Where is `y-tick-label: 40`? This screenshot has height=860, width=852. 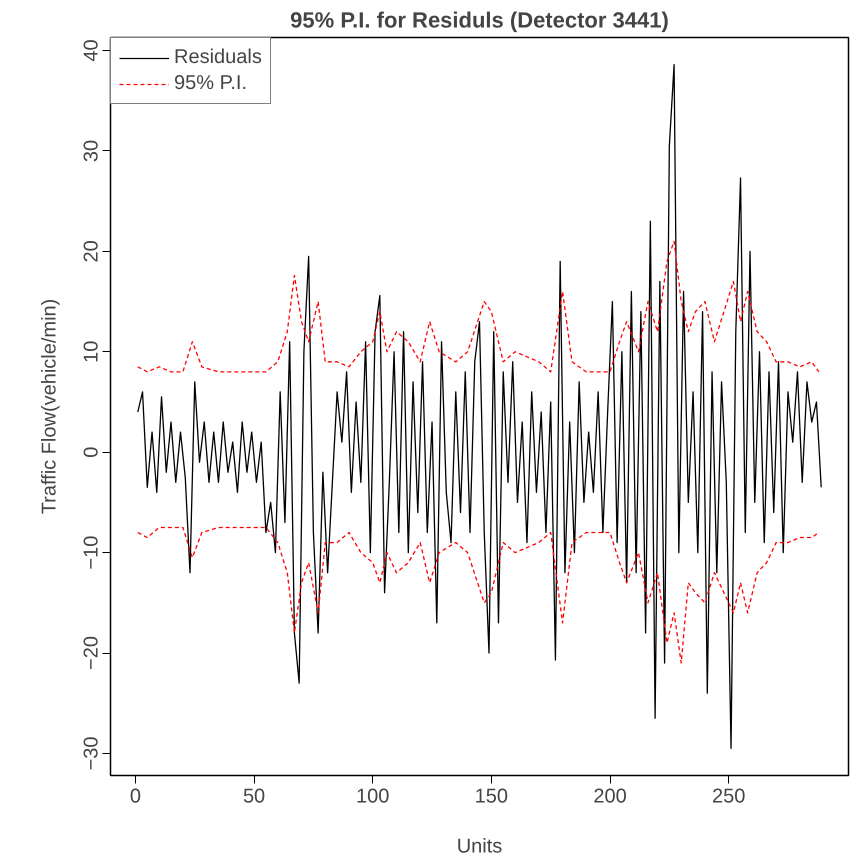
y-tick-label: 40 is located at coordinates (91, 50).